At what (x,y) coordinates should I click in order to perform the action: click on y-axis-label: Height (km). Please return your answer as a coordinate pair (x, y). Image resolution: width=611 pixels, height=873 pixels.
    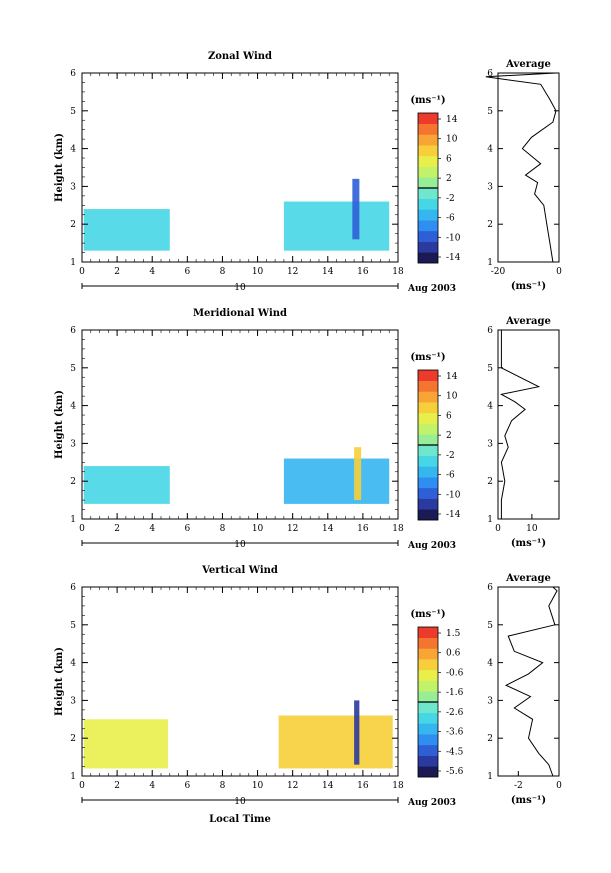
    Looking at the image, I should click on (59, 167).